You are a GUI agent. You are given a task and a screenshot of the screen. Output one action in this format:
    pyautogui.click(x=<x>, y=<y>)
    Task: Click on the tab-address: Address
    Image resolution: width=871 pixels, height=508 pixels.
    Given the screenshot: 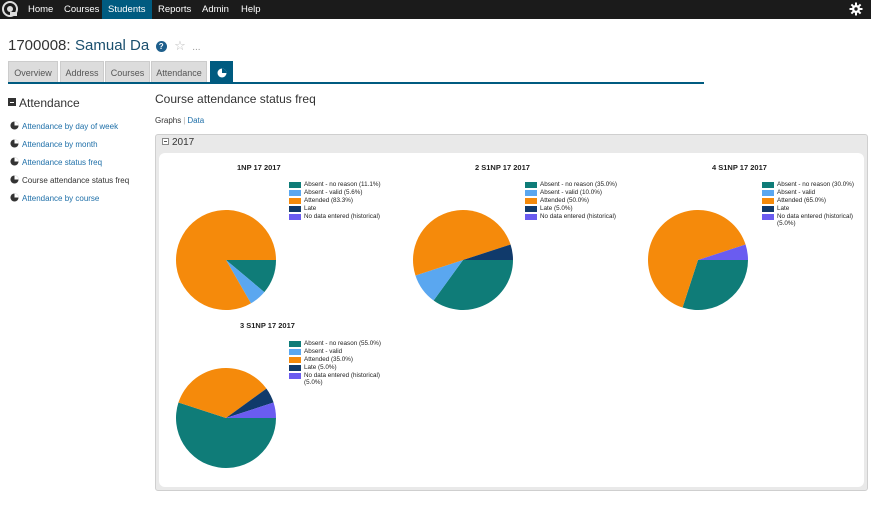 What is the action you would take?
    pyautogui.click(x=82, y=72)
    